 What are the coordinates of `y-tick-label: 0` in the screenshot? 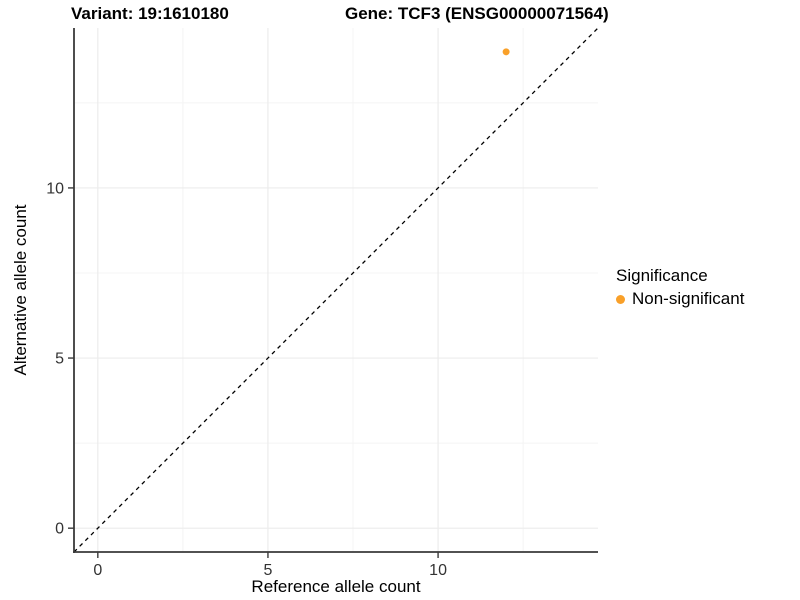 It's located at (59, 529).